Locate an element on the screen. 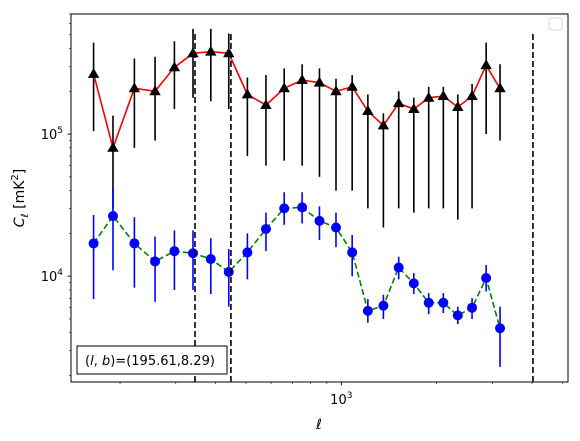 Image resolution: width=580 pixels, height=441 pixels. y-label-unit-close: ] is located at coordinates (20, 171).